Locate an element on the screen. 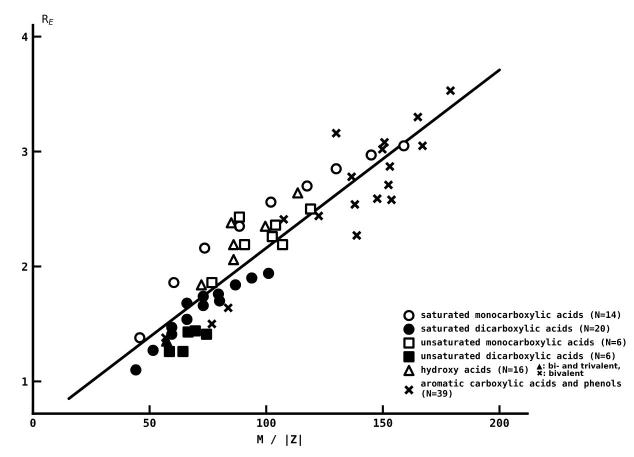  y-tick-label: 2 is located at coordinates (25, 266).